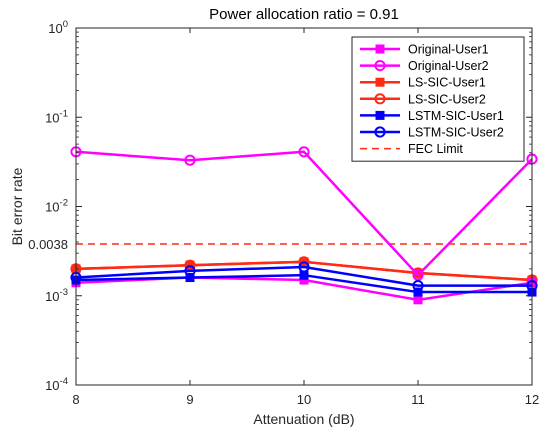 The image size is (550, 433). What do you see at coordinates (303, 419) in the screenshot?
I see `x-axis-label: Attenuation (dB)` at bounding box center [303, 419].